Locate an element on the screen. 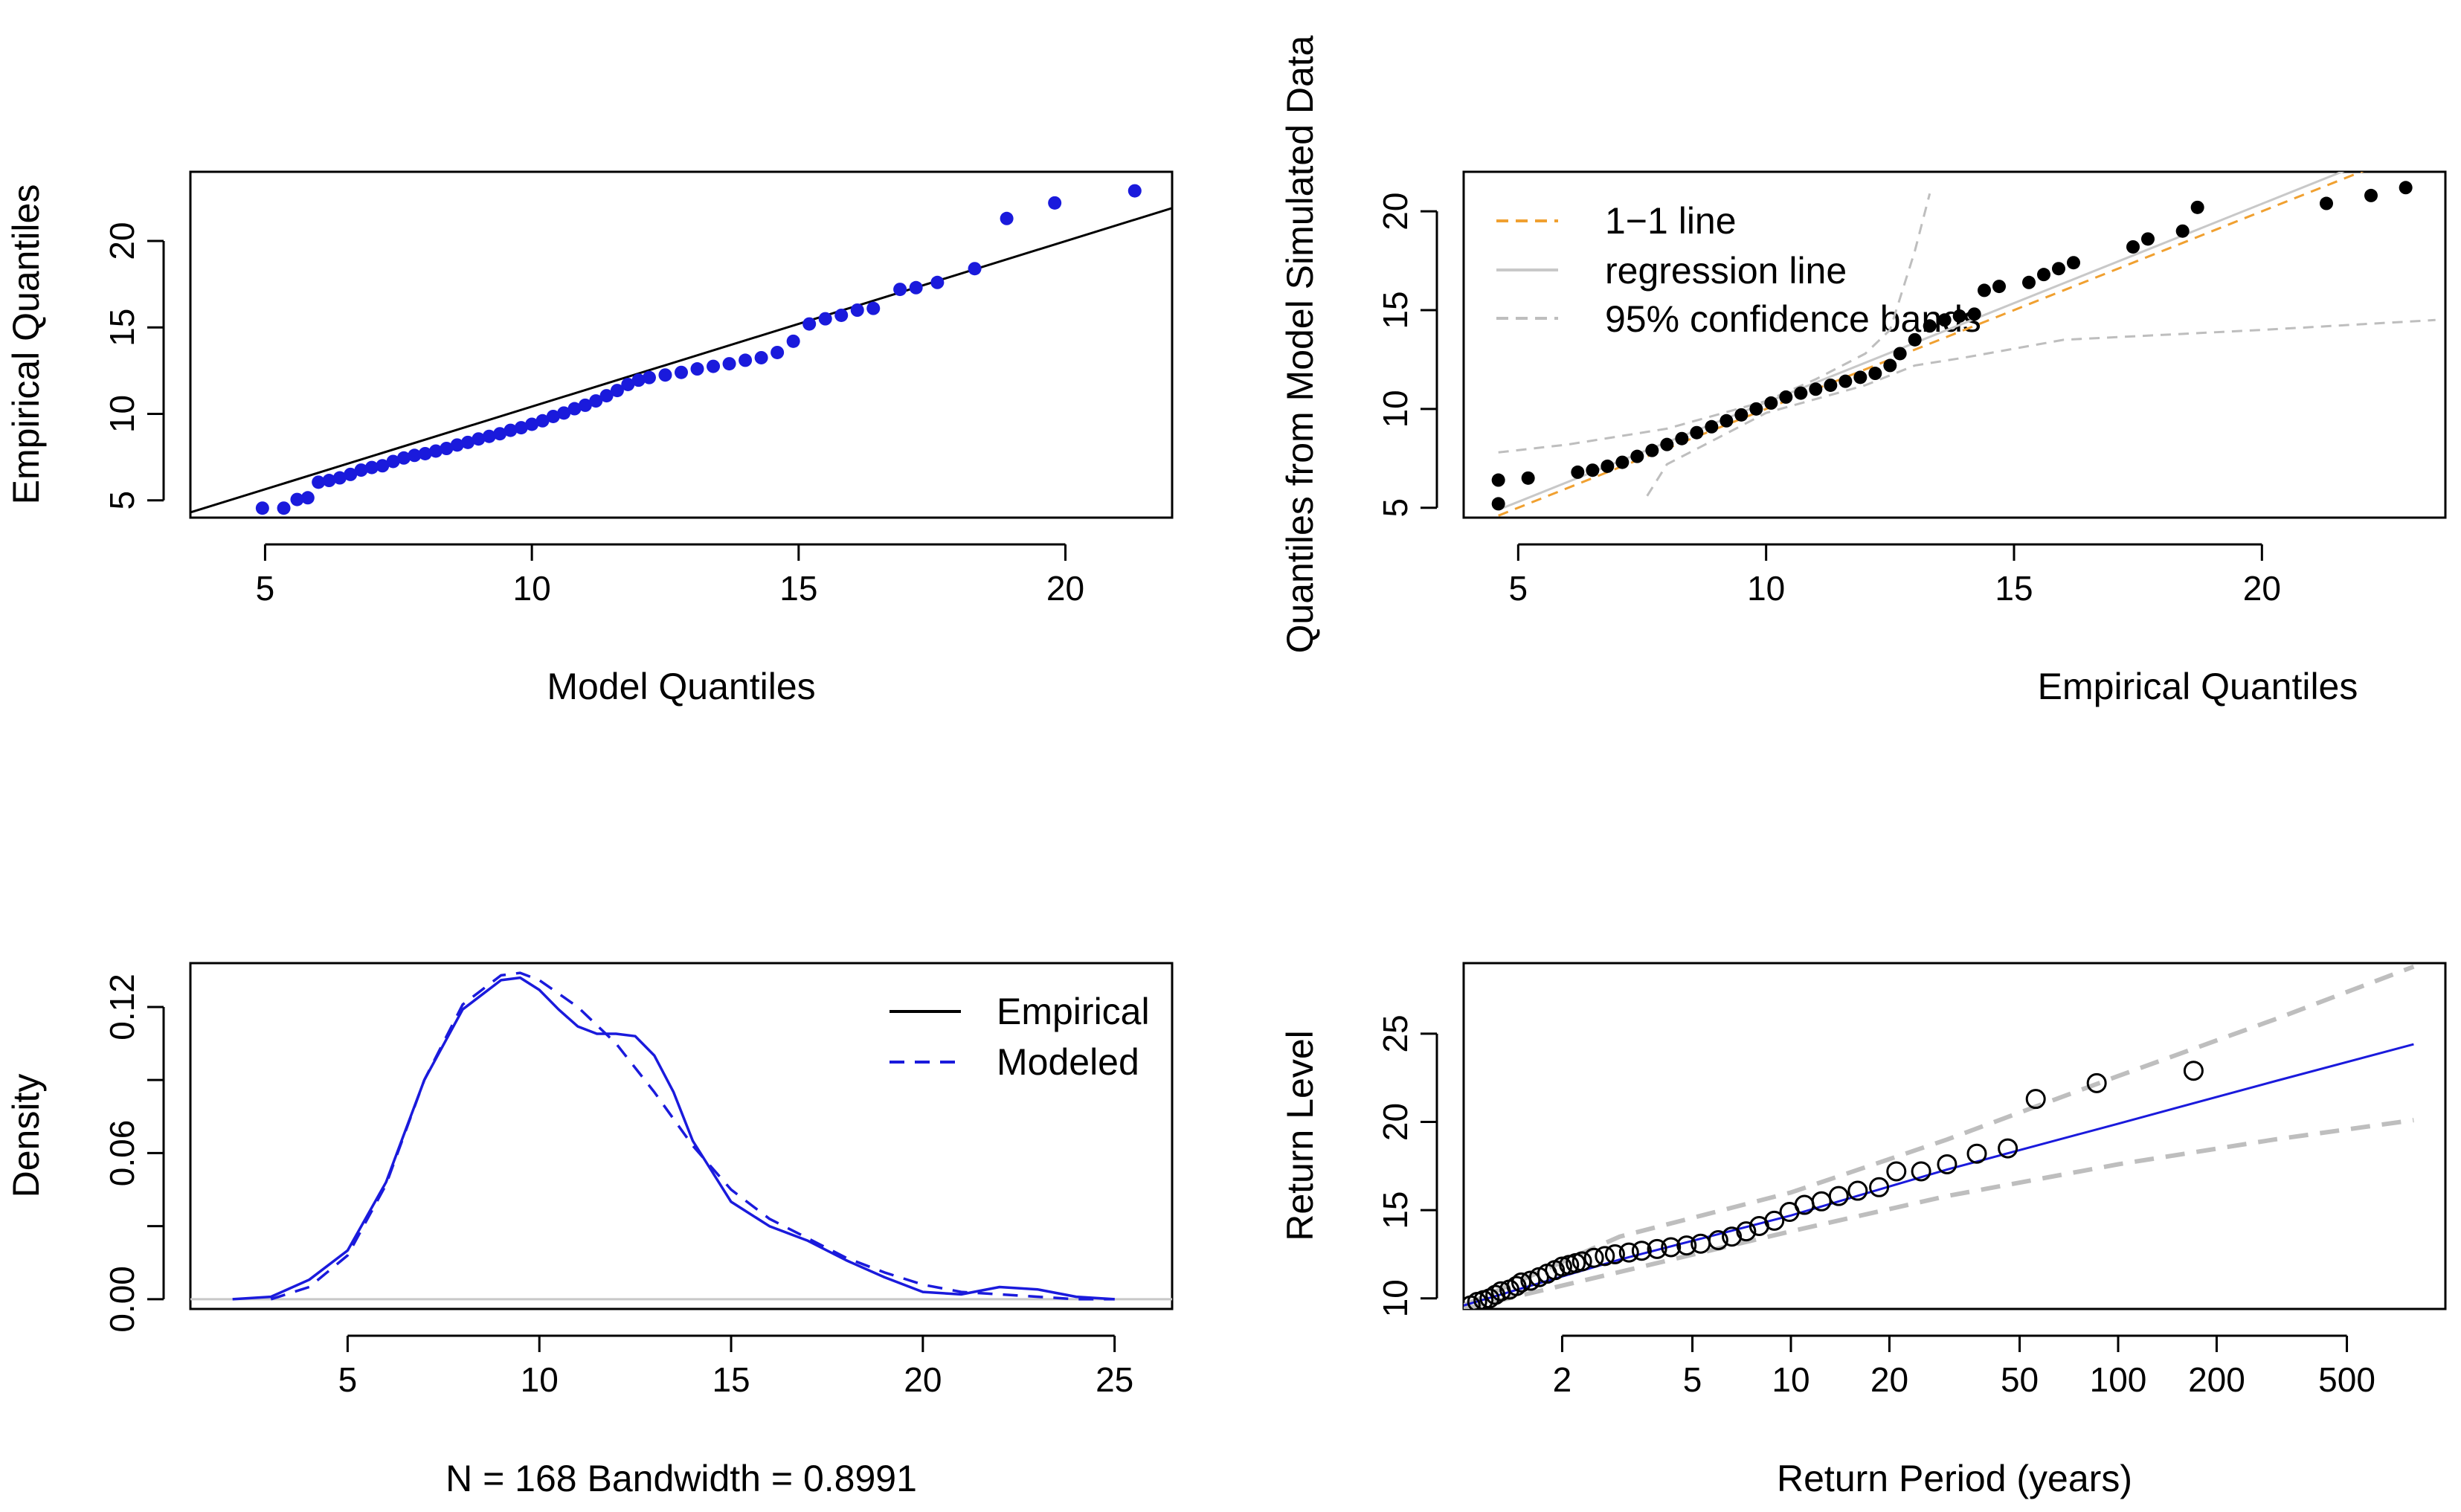 Image resolution: width=2461 pixels, height=1512 pixels. density-x-axis-label: N = 168 Bandwidth = 0.8991 is located at coordinates (681, 1478).